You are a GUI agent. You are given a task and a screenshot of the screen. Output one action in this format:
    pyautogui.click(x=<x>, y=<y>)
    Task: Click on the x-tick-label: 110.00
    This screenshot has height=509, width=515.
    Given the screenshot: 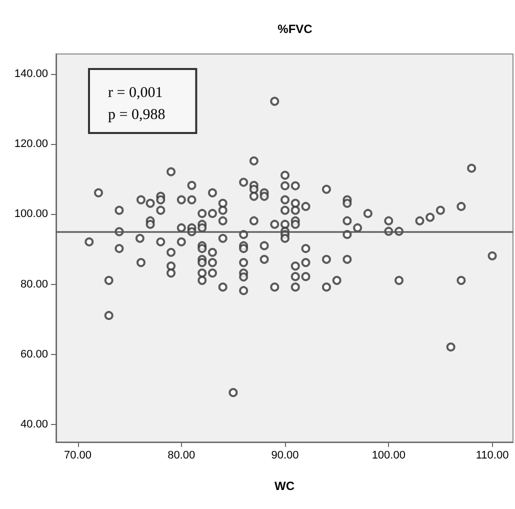 What is the action you would take?
    pyautogui.click(x=492, y=456)
    